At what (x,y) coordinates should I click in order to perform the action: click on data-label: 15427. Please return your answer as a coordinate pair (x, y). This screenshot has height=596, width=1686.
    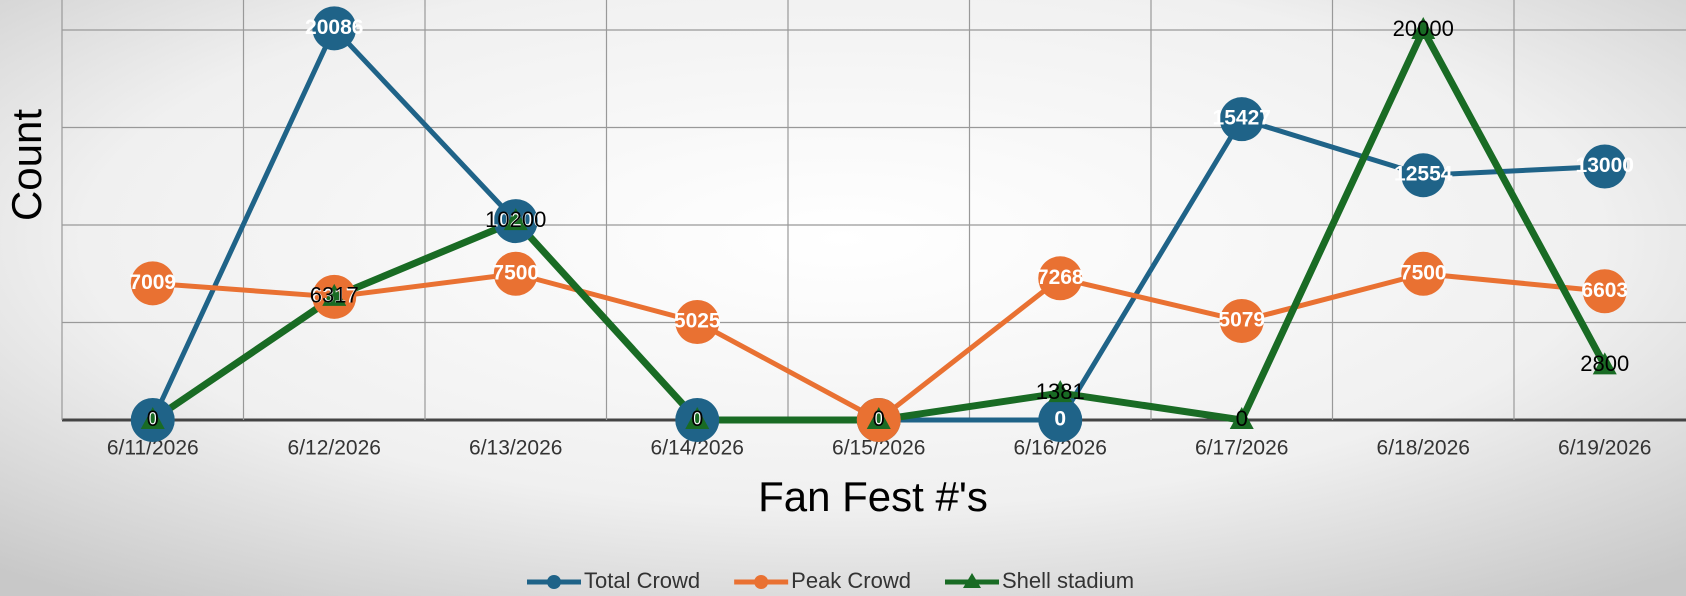
    Looking at the image, I should click on (1242, 118).